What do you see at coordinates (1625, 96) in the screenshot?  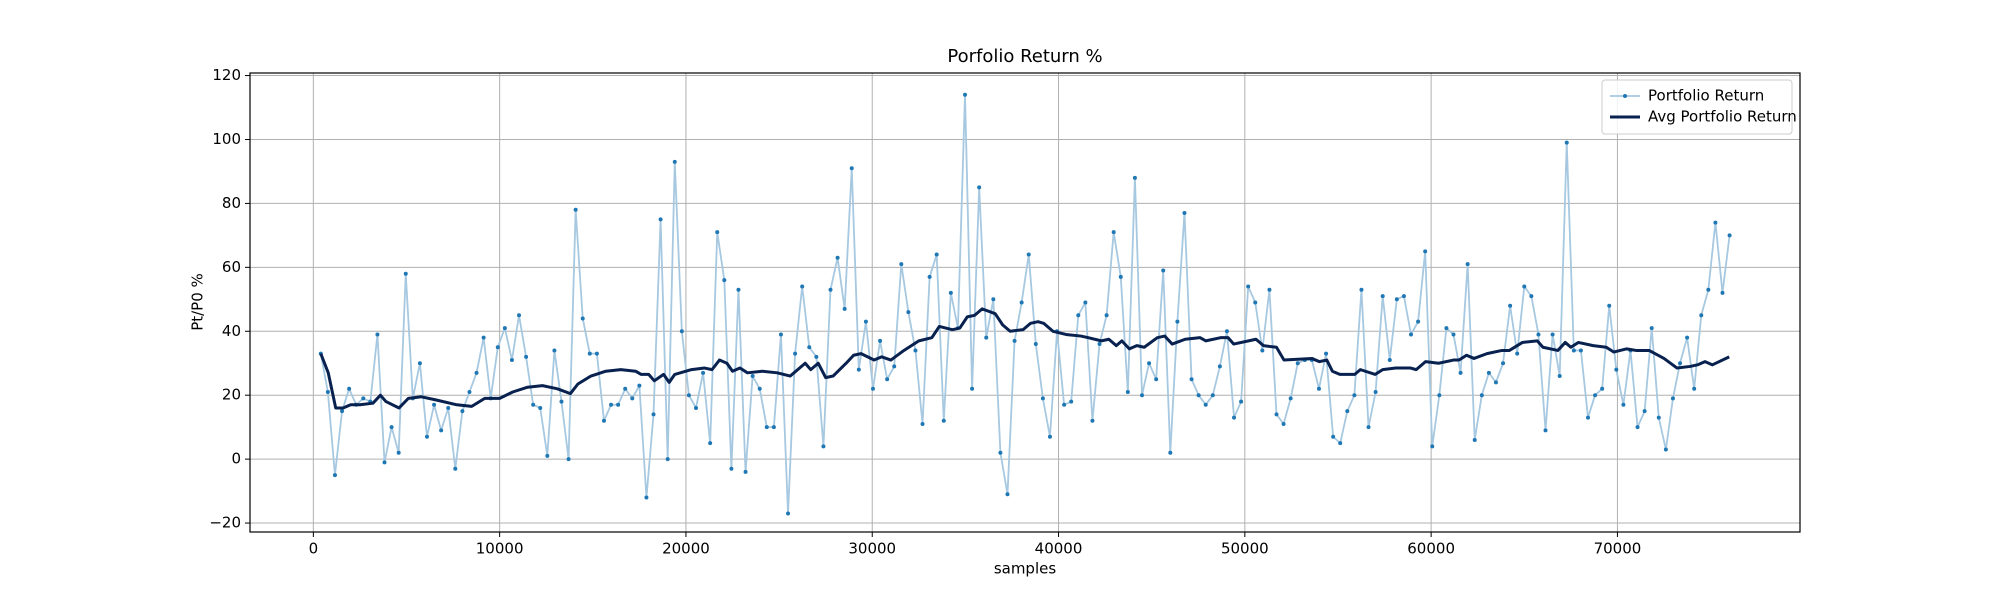 I see `legend-marker` at bounding box center [1625, 96].